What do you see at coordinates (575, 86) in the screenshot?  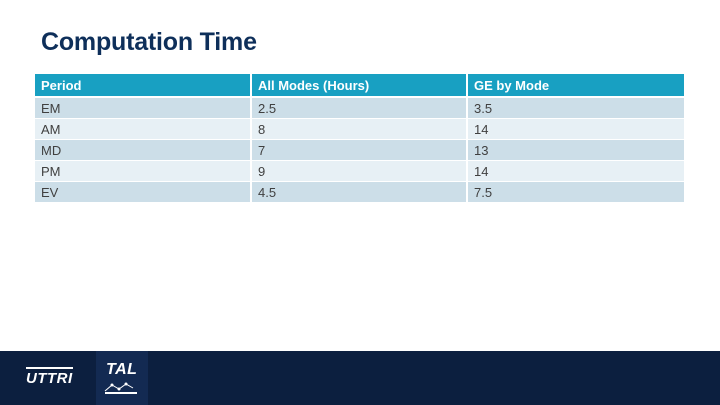 I see `column-header-ge-by-mode: GE by Mode` at bounding box center [575, 86].